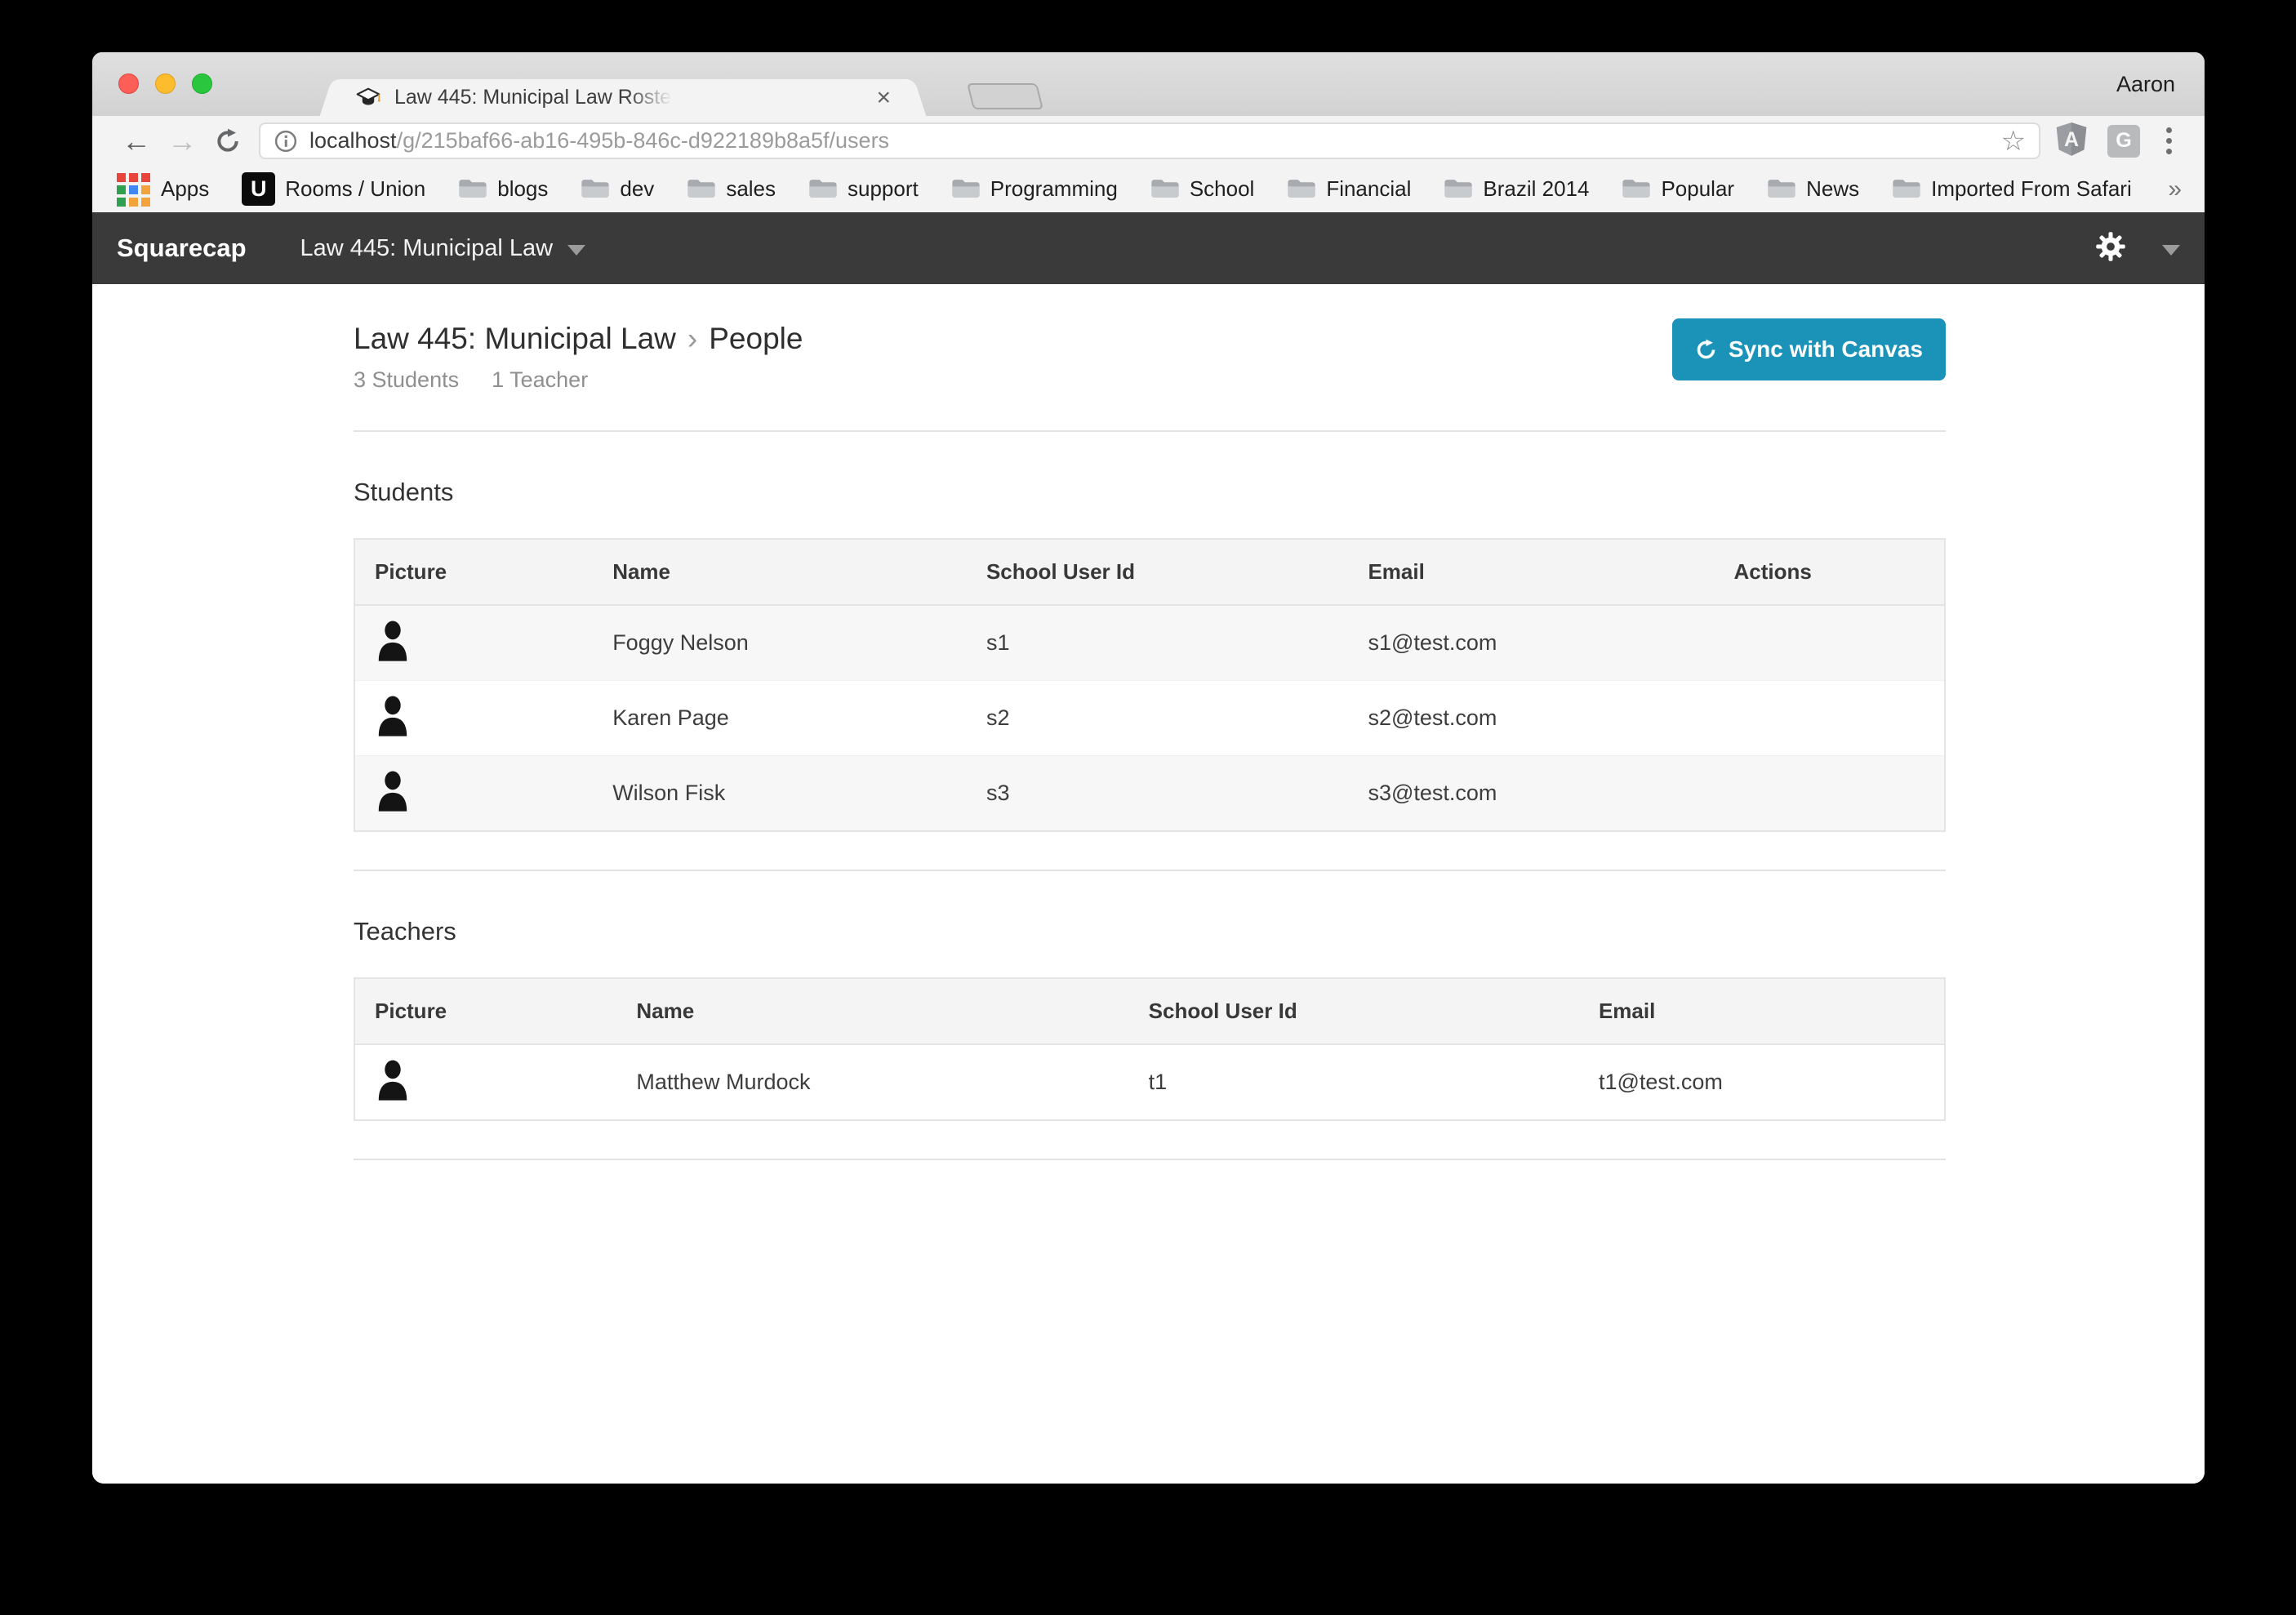 The width and height of the screenshot is (2296, 1615). What do you see at coordinates (2137, 248) in the screenshot?
I see `navbar-right` at bounding box center [2137, 248].